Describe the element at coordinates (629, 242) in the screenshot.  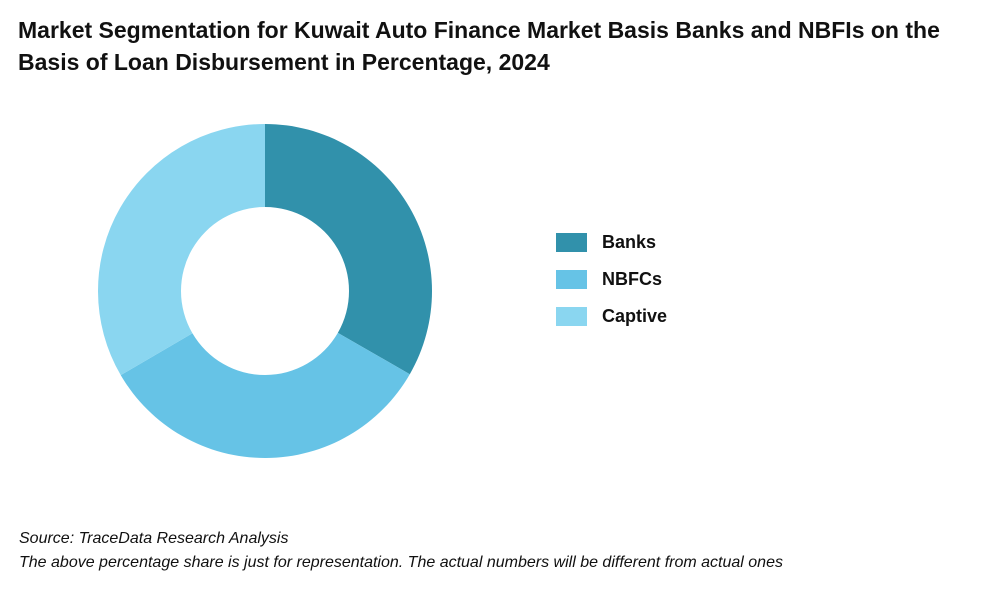
I see `legend-label-banks: Banks` at that location.